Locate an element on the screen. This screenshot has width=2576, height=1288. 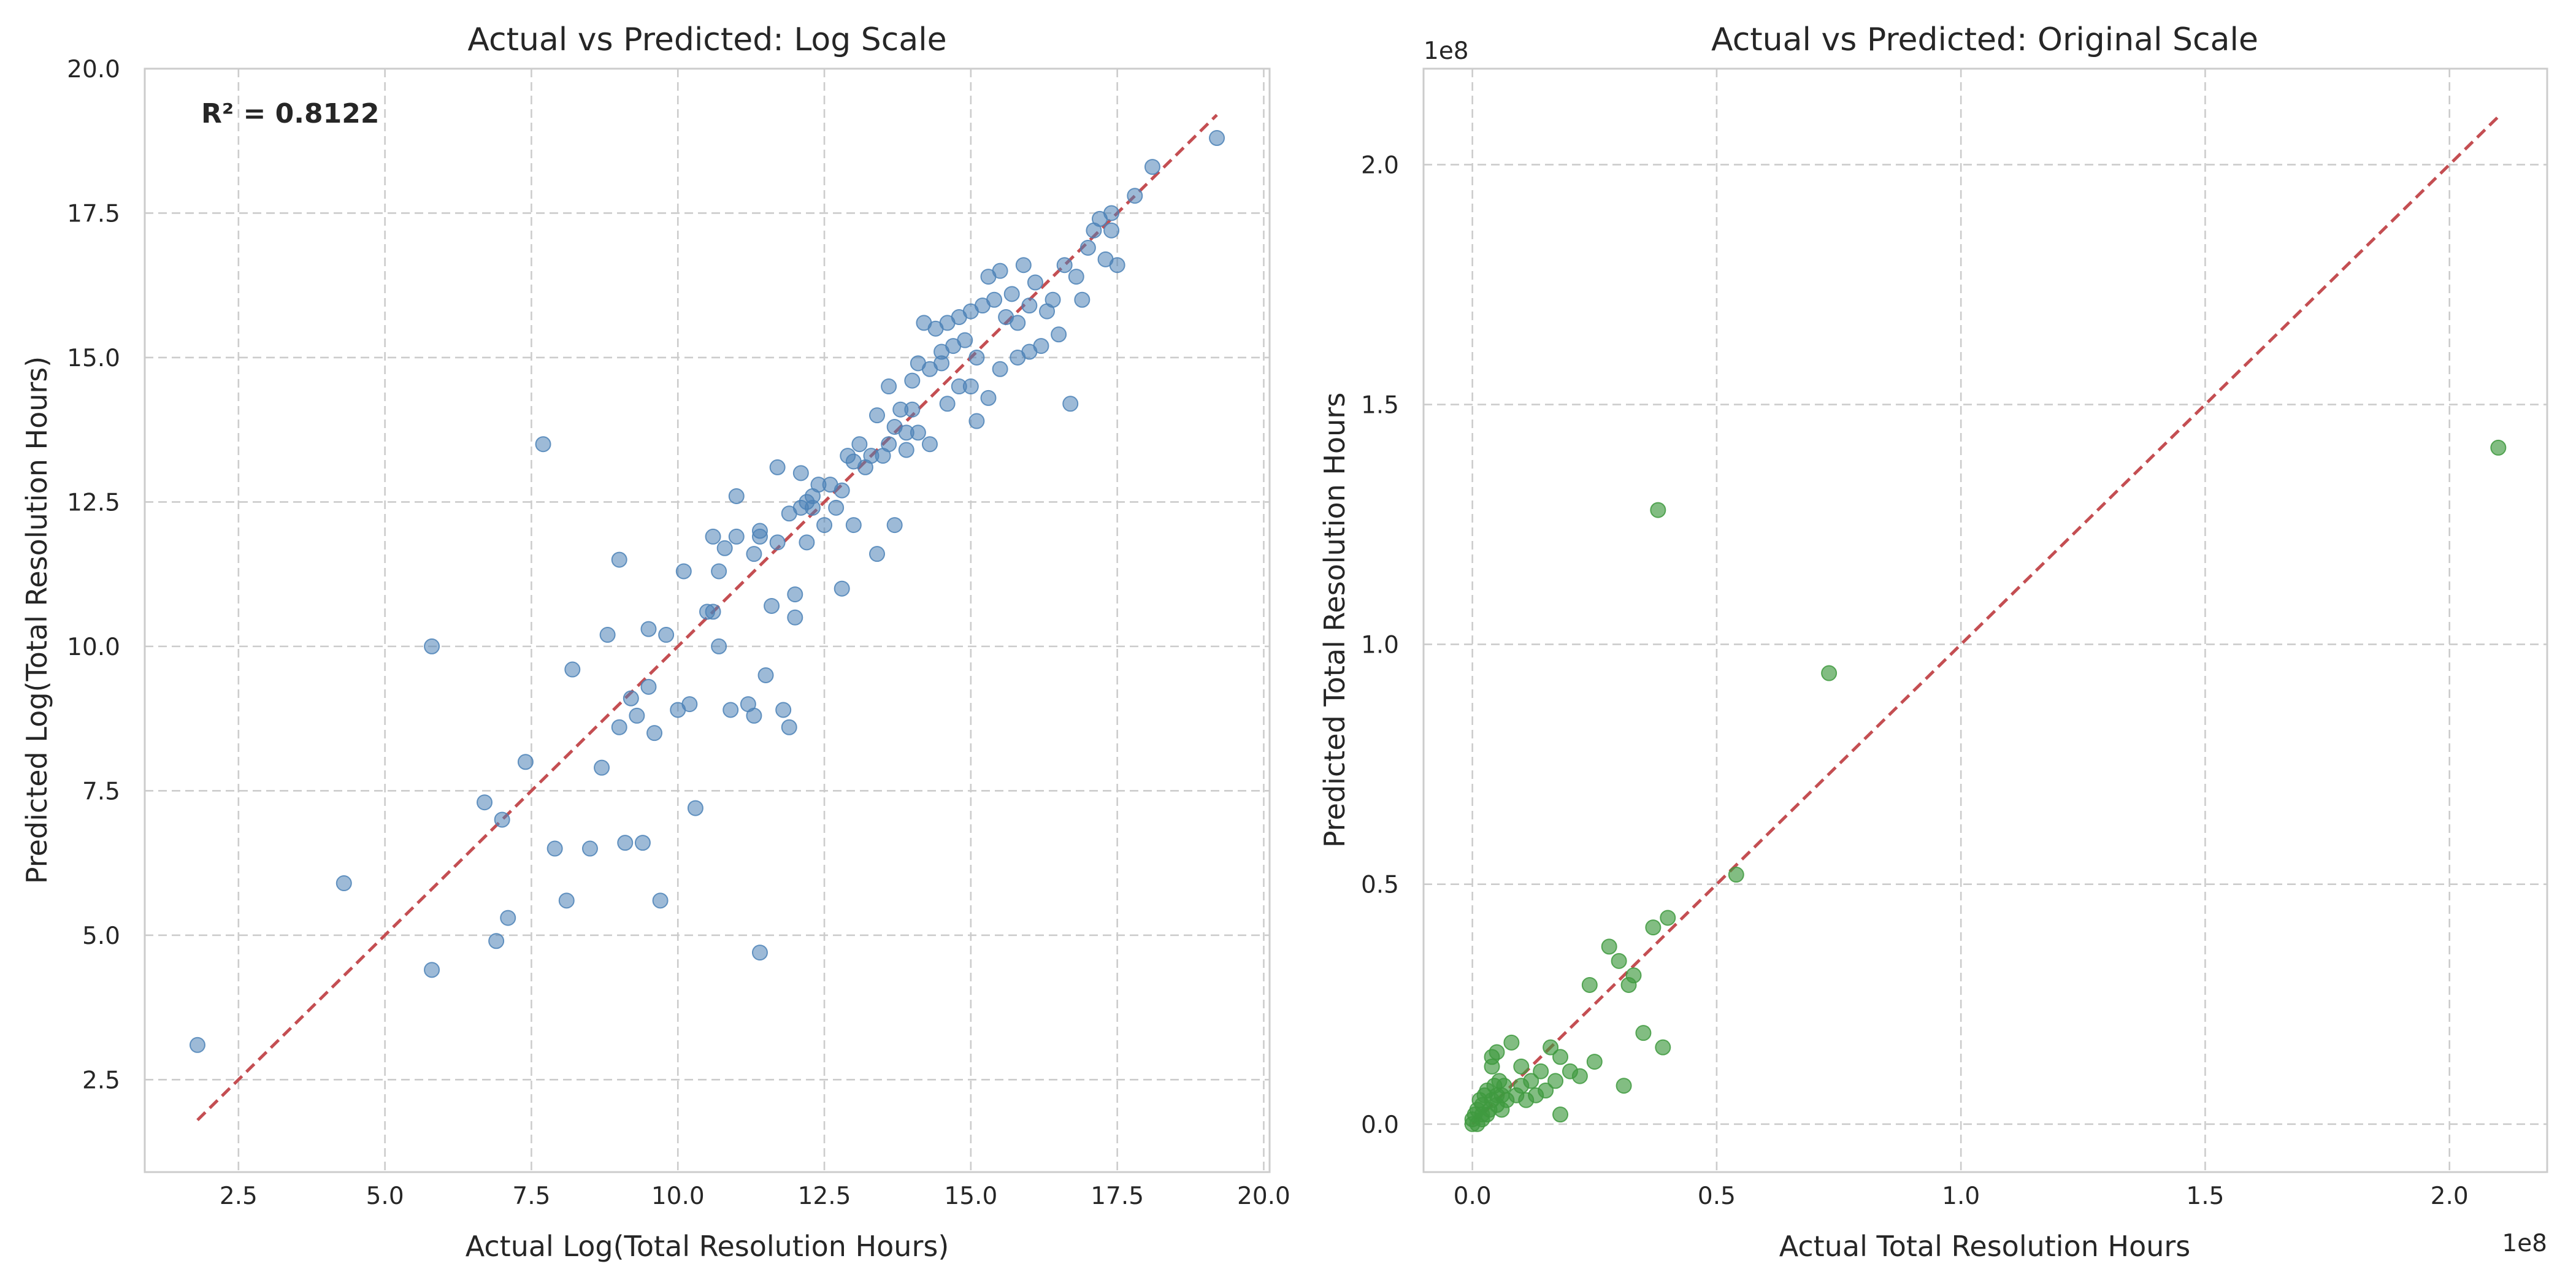
y-tick-label: 0.5 is located at coordinates (1380, 885).